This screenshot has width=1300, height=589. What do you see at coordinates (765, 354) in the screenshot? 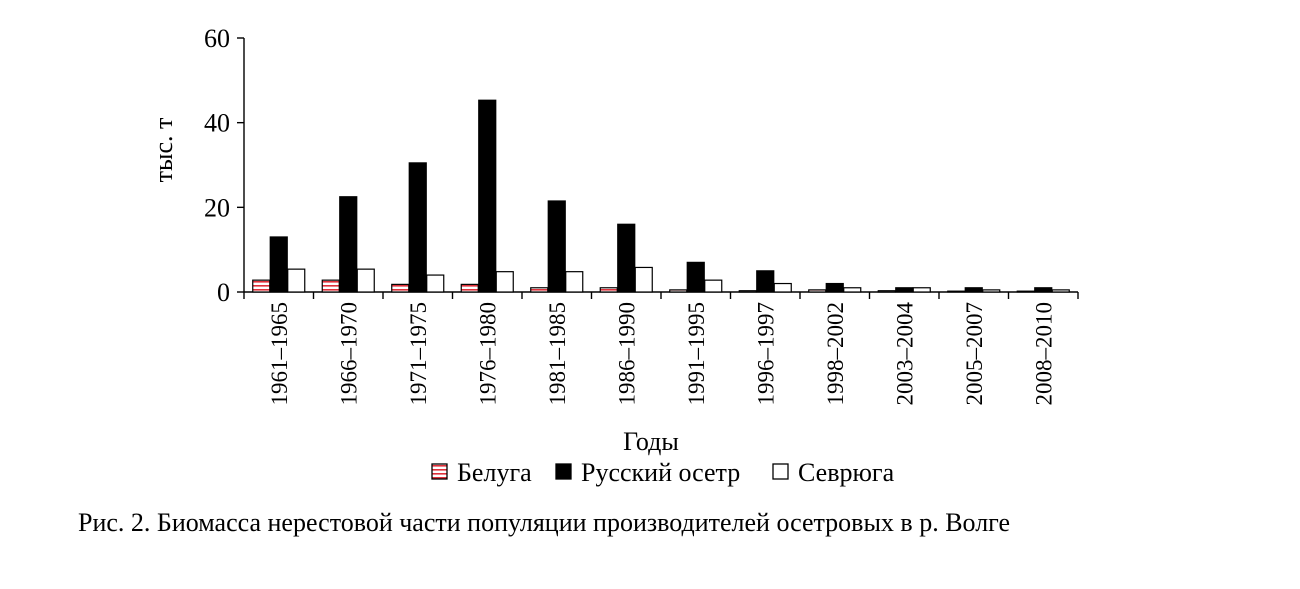
I see `x-tick-label: 1996–1997` at bounding box center [765, 354].